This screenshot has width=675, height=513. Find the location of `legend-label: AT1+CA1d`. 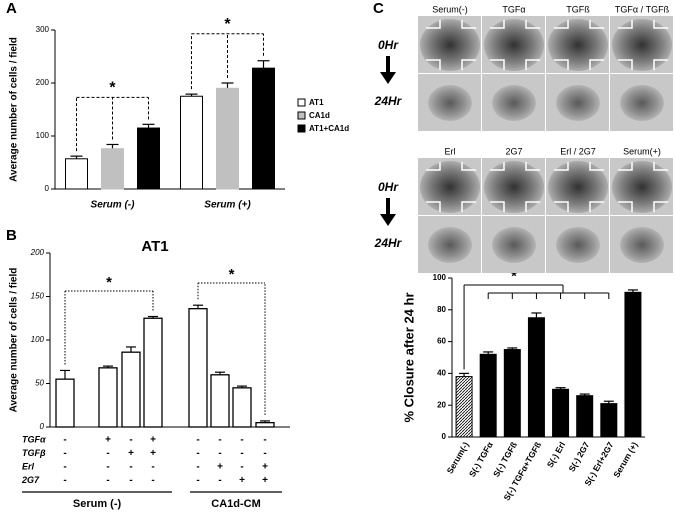

legend-label: AT1+CA1d is located at coordinates (329, 128).